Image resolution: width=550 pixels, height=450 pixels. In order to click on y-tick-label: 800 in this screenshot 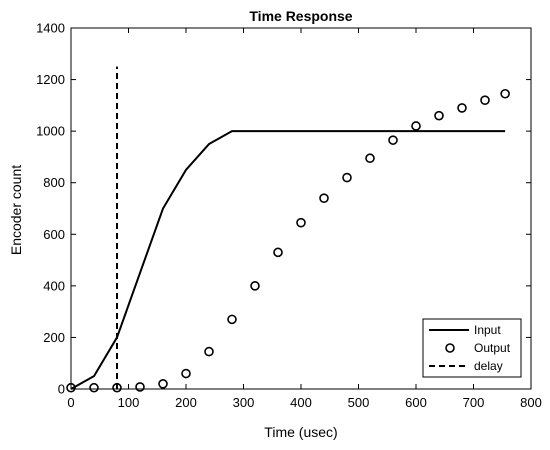, I will do `click(54, 182)`.